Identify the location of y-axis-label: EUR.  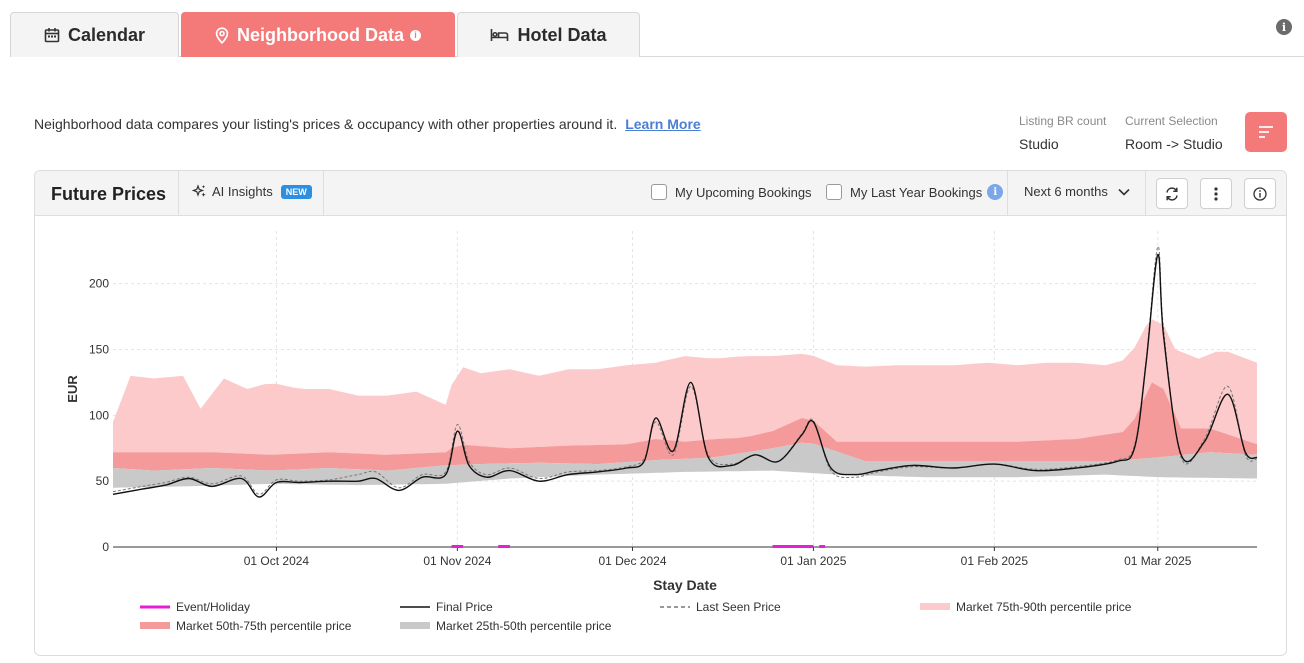
(72, 389).